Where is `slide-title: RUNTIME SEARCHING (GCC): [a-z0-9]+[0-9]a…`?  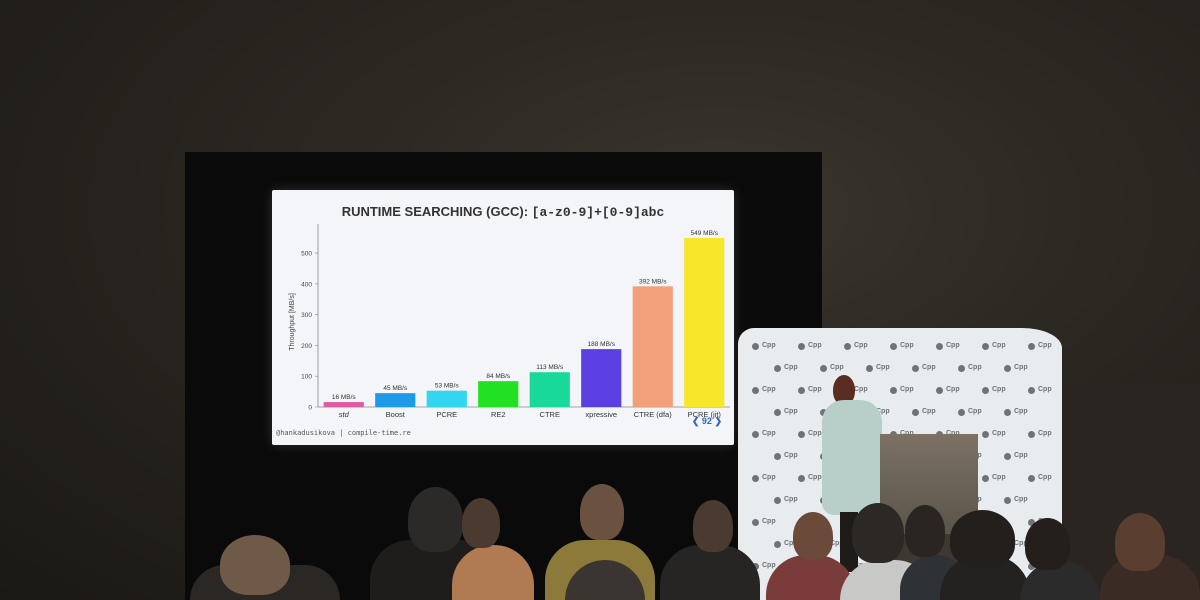 slide-title: RUNTIME SEARCHING (GCC): [a-z0-9]+[0-9]a… is located at coordinates (503, 212).